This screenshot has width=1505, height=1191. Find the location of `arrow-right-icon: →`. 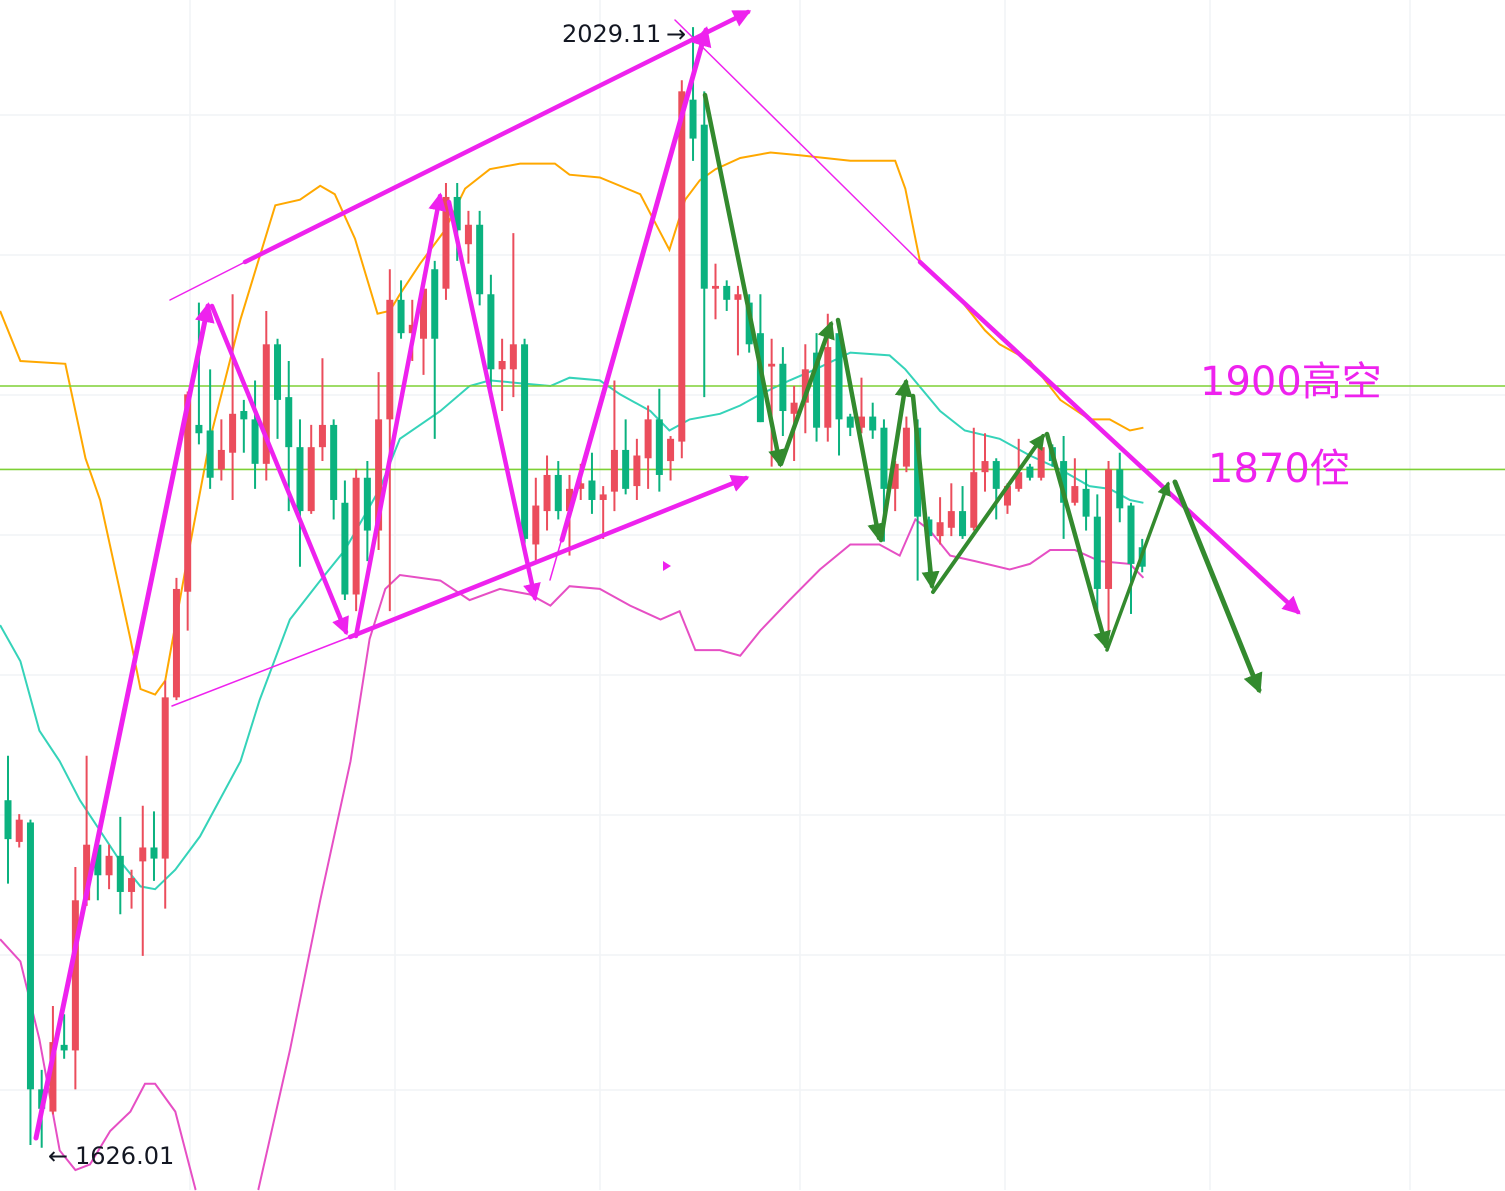

arrow-right-icon: → is located at coordinates (676, 34).